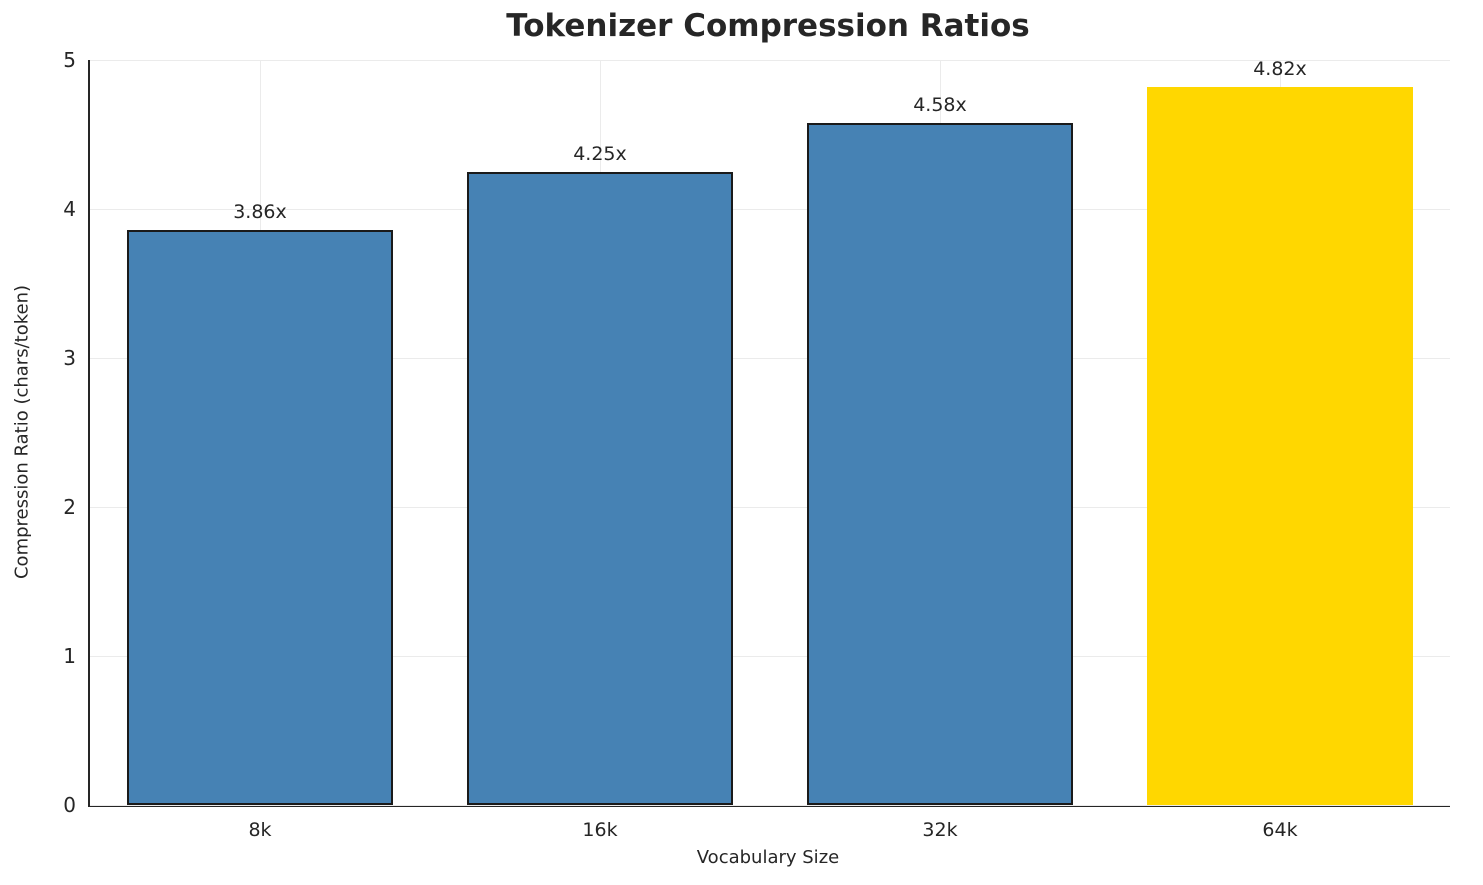 Image resolution: width=1483 pixels, height=885 pixels. Describe the element at coordinates (69, 358) in the screenshot. I see `y-tick-label: 3` at that location.